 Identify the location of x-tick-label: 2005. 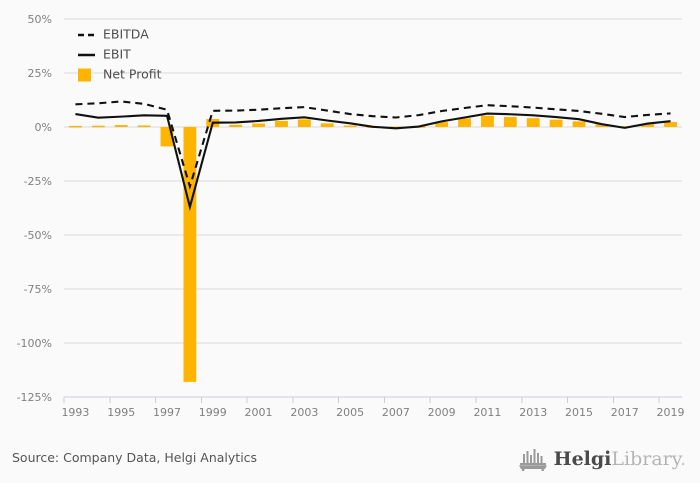
(350, 412).